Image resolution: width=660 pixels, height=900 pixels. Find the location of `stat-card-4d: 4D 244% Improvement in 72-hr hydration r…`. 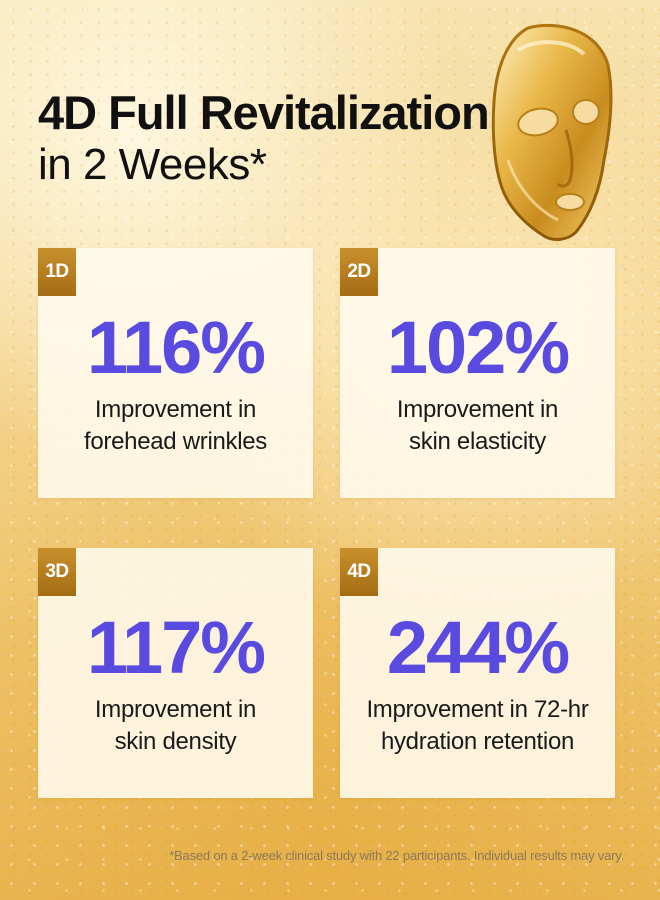

stat-card-4d: 4D 244% Improvement in 72-hr hydration r… is located at coordinates (477, 673).